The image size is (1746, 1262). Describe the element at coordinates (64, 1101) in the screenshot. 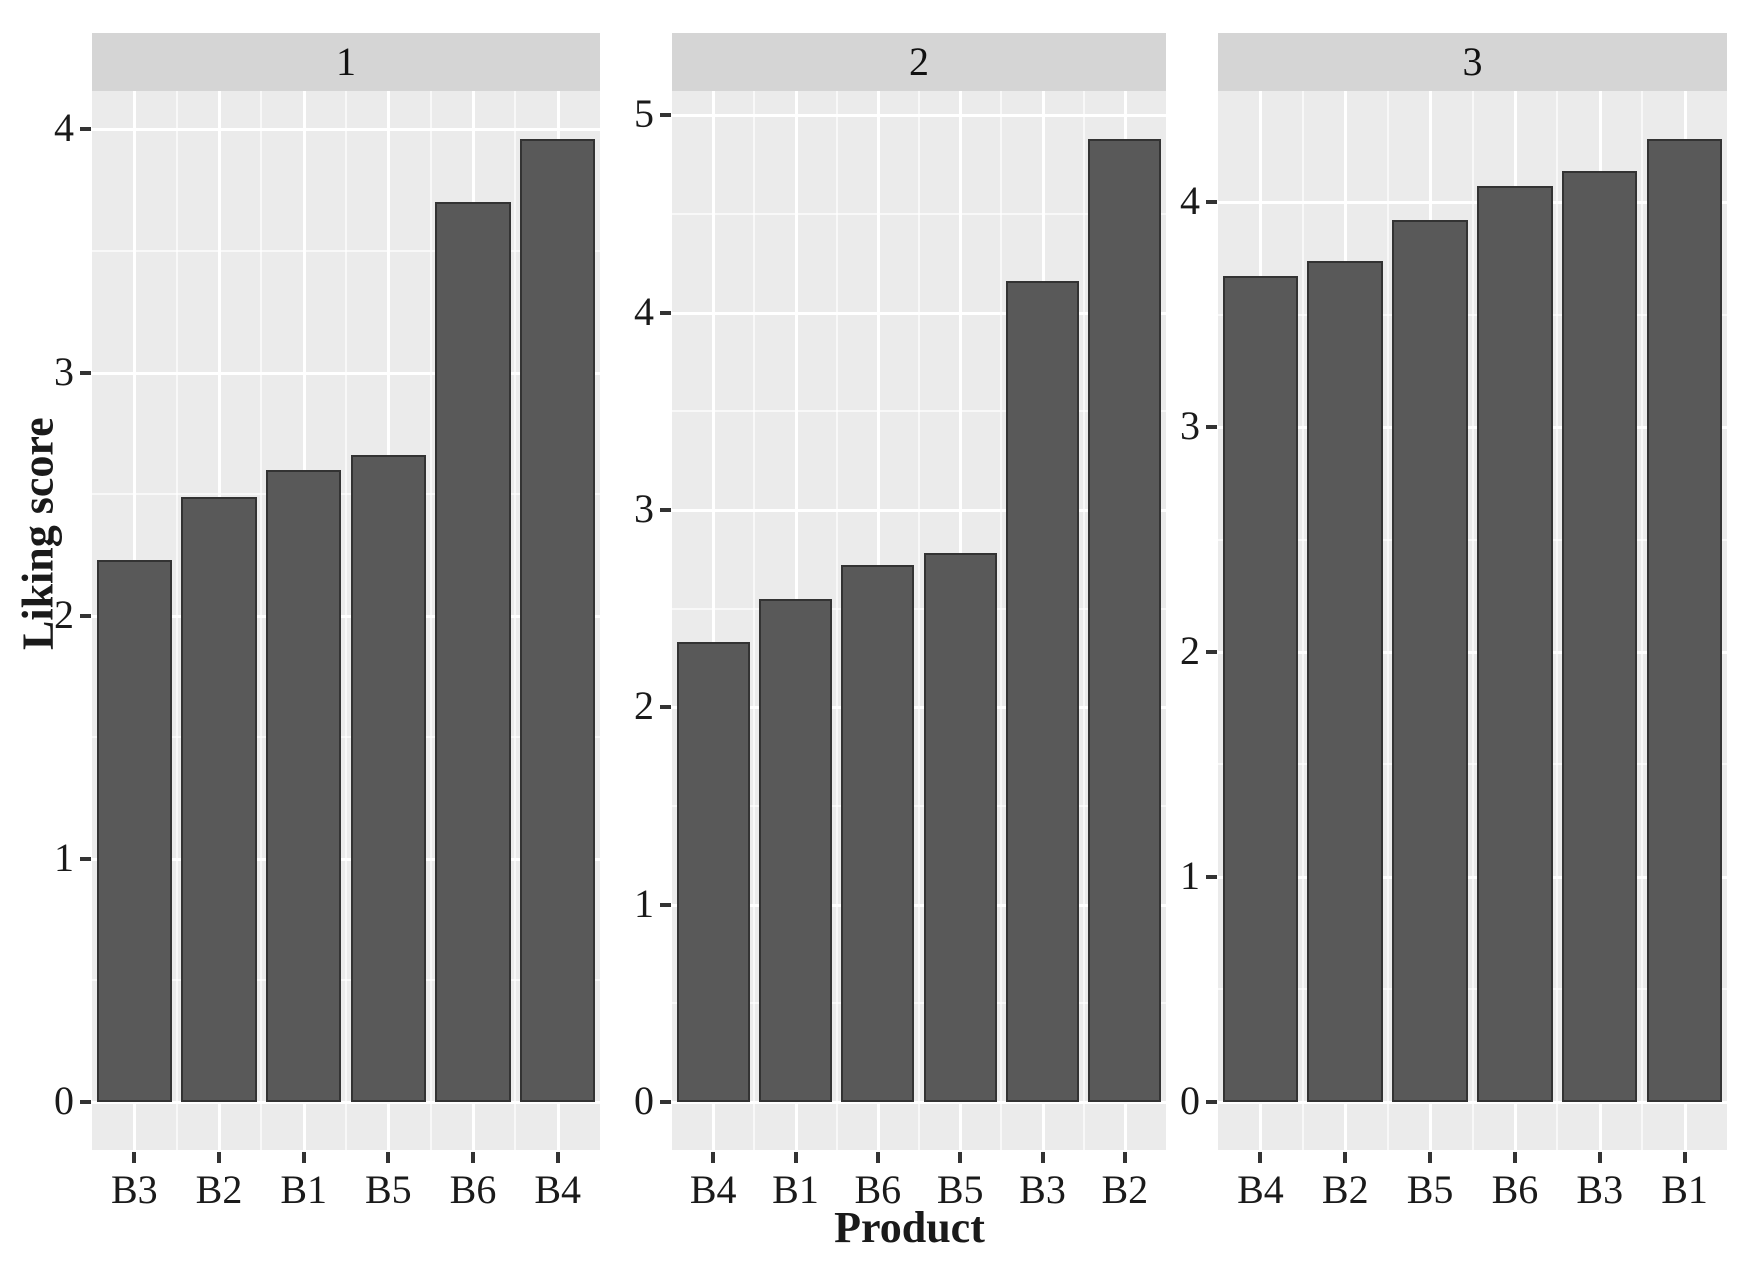

I see `y-tick-label-1-0: 0` at that location.